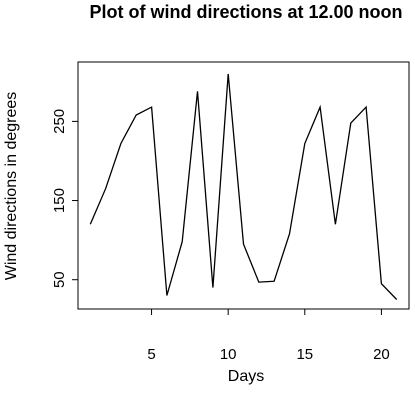 This screenshot has height=415, width=415. Describe the element at coordinates (228, 354) in the screenshot. I see `x-tick-label: 10` at that location.